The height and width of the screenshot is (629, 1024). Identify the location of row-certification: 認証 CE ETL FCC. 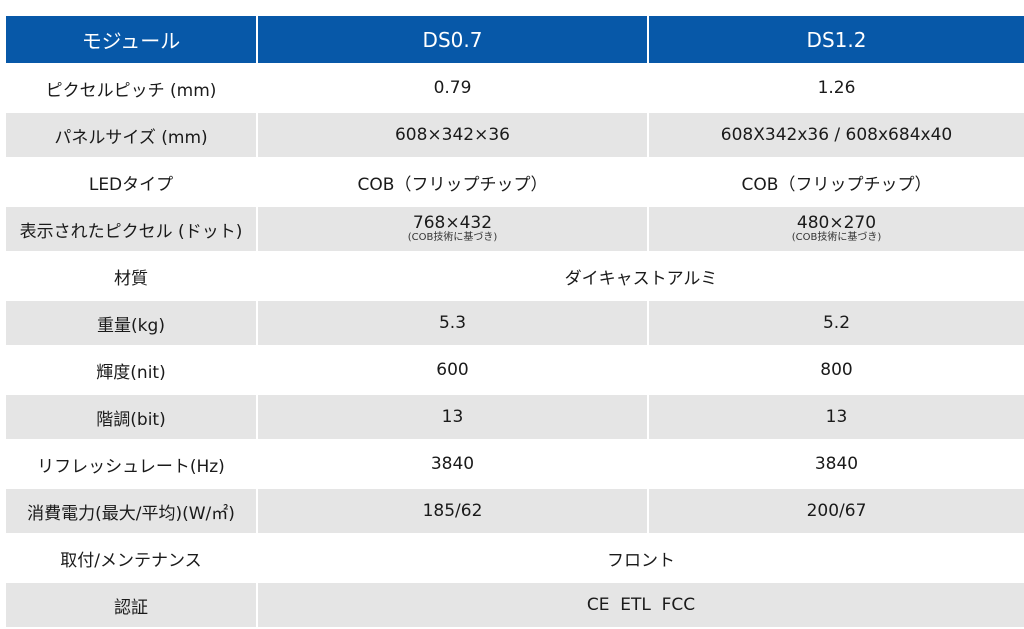
(515, 603).